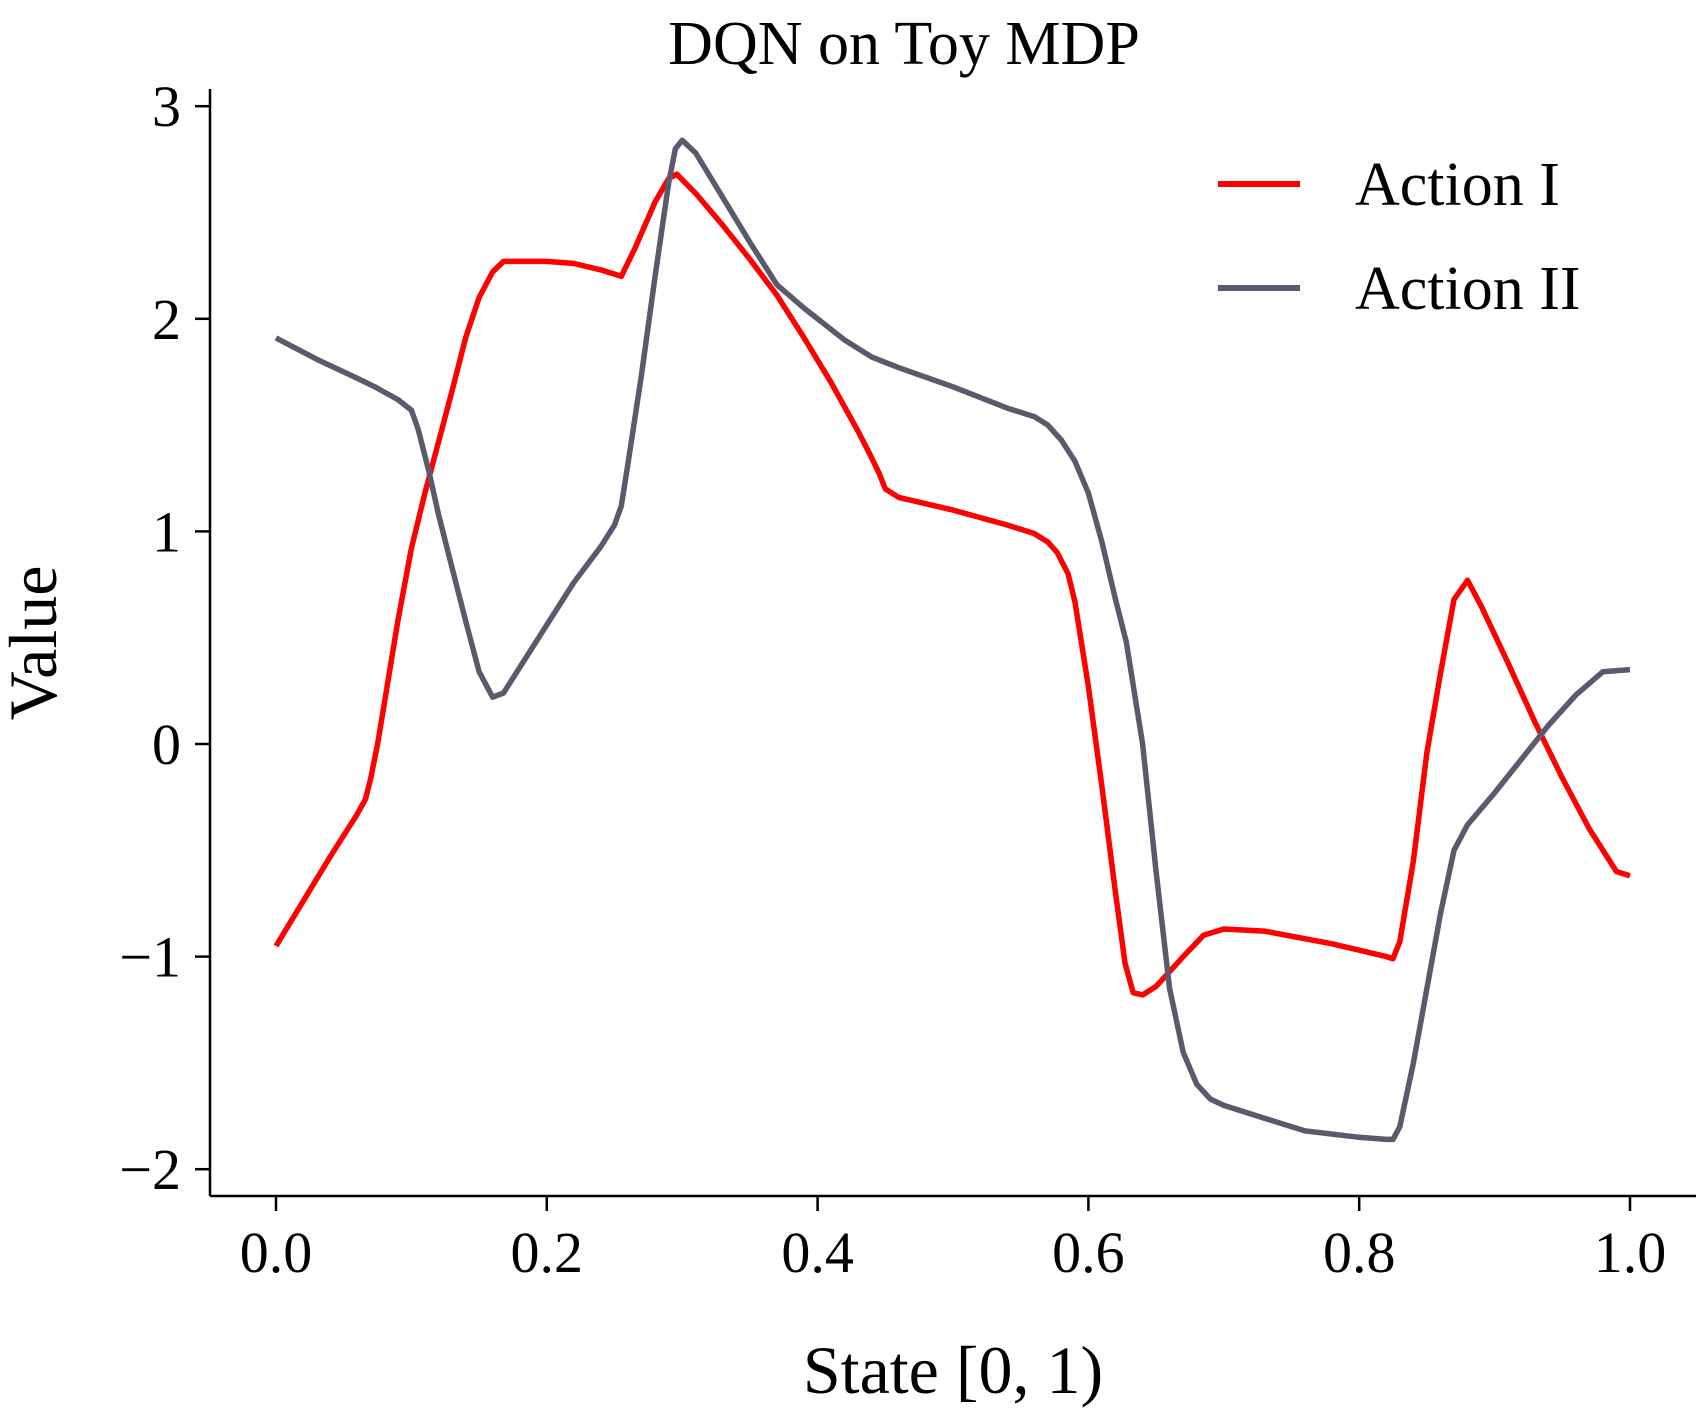 The image size is (1696, 1413). I want to click on legend: Action I Action II, so click(1399, 237).